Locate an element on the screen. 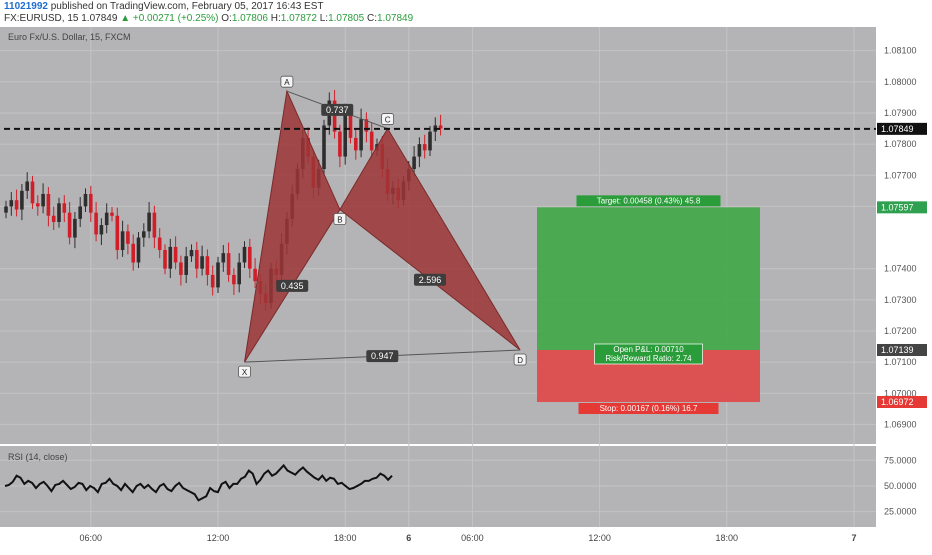 The width and height of the screenshot is (932, 555). pattern-point-badge is located at coordinates (340, 219).